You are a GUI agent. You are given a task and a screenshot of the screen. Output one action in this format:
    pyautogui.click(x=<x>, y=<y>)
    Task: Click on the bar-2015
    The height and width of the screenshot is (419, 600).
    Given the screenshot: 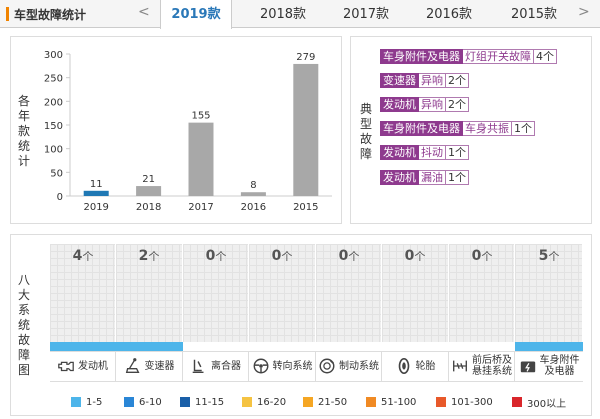 What is the action you would take?
    pyautogui.click(x=306, y=129)
    